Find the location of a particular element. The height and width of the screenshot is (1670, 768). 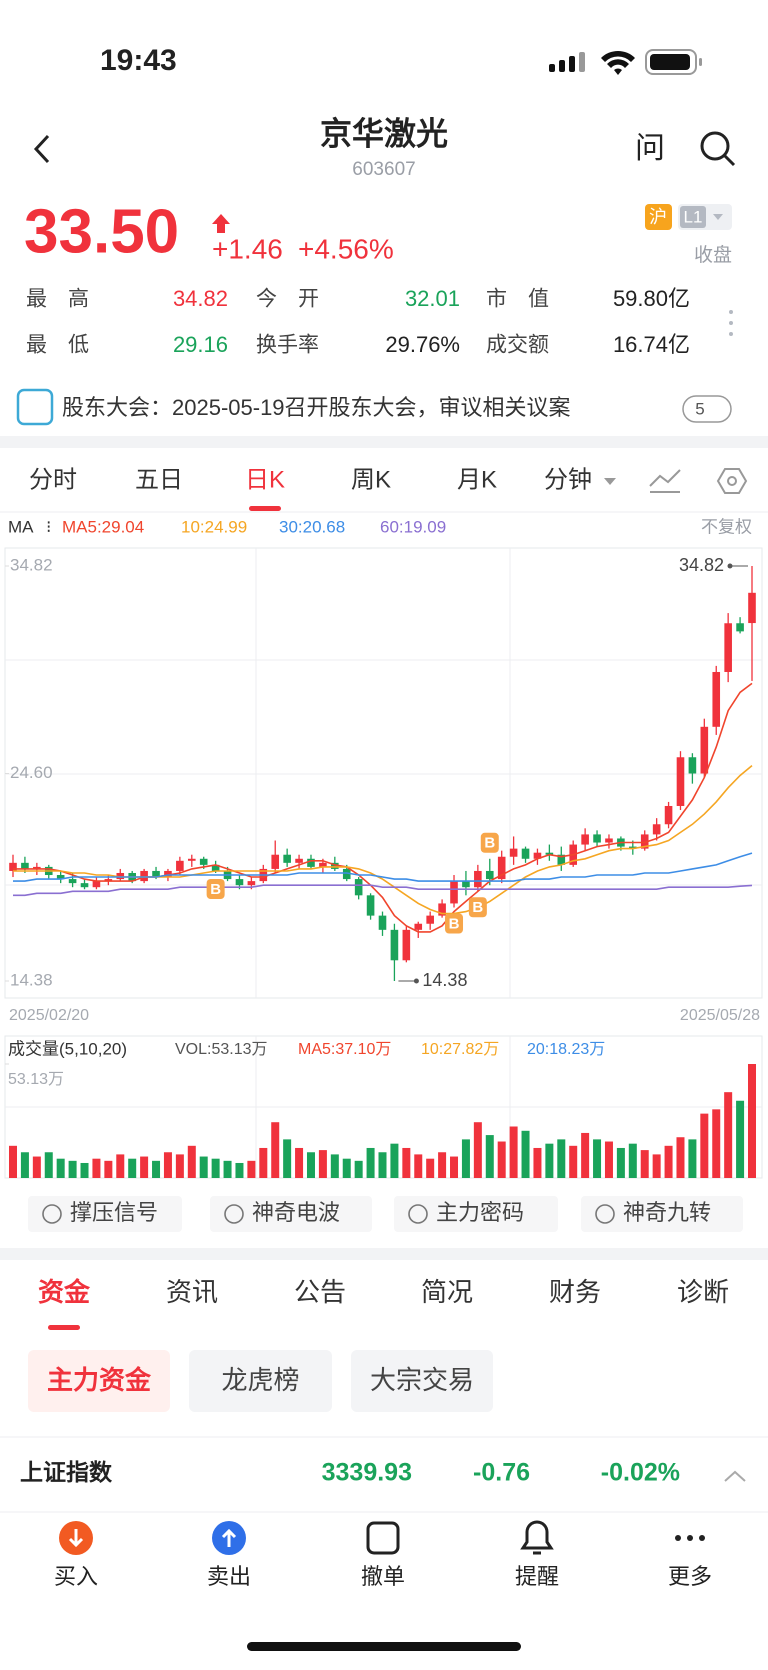

volume-ma-label: 20:18.23万 is located at coordinates (566, 1049).